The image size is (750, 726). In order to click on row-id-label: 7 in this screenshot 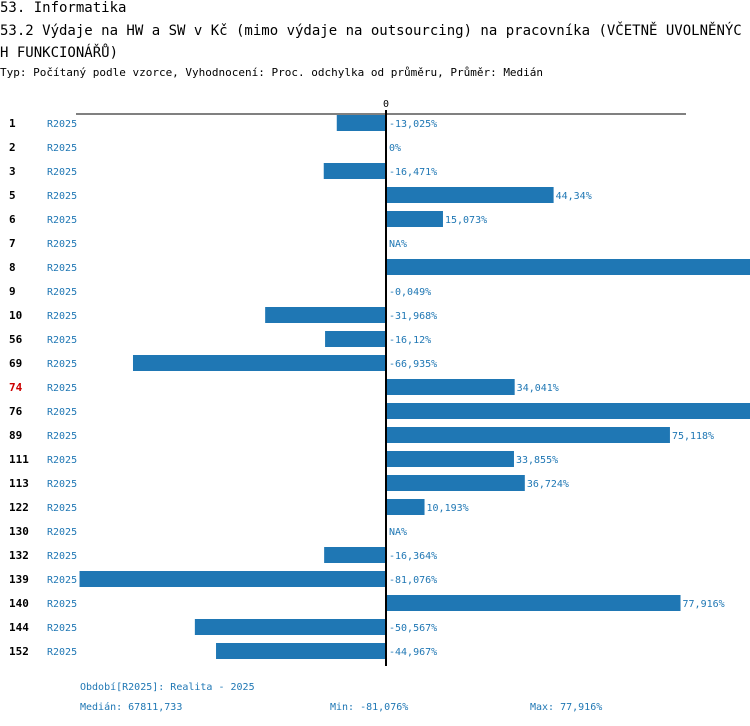, I will do `click(12, 243)`.